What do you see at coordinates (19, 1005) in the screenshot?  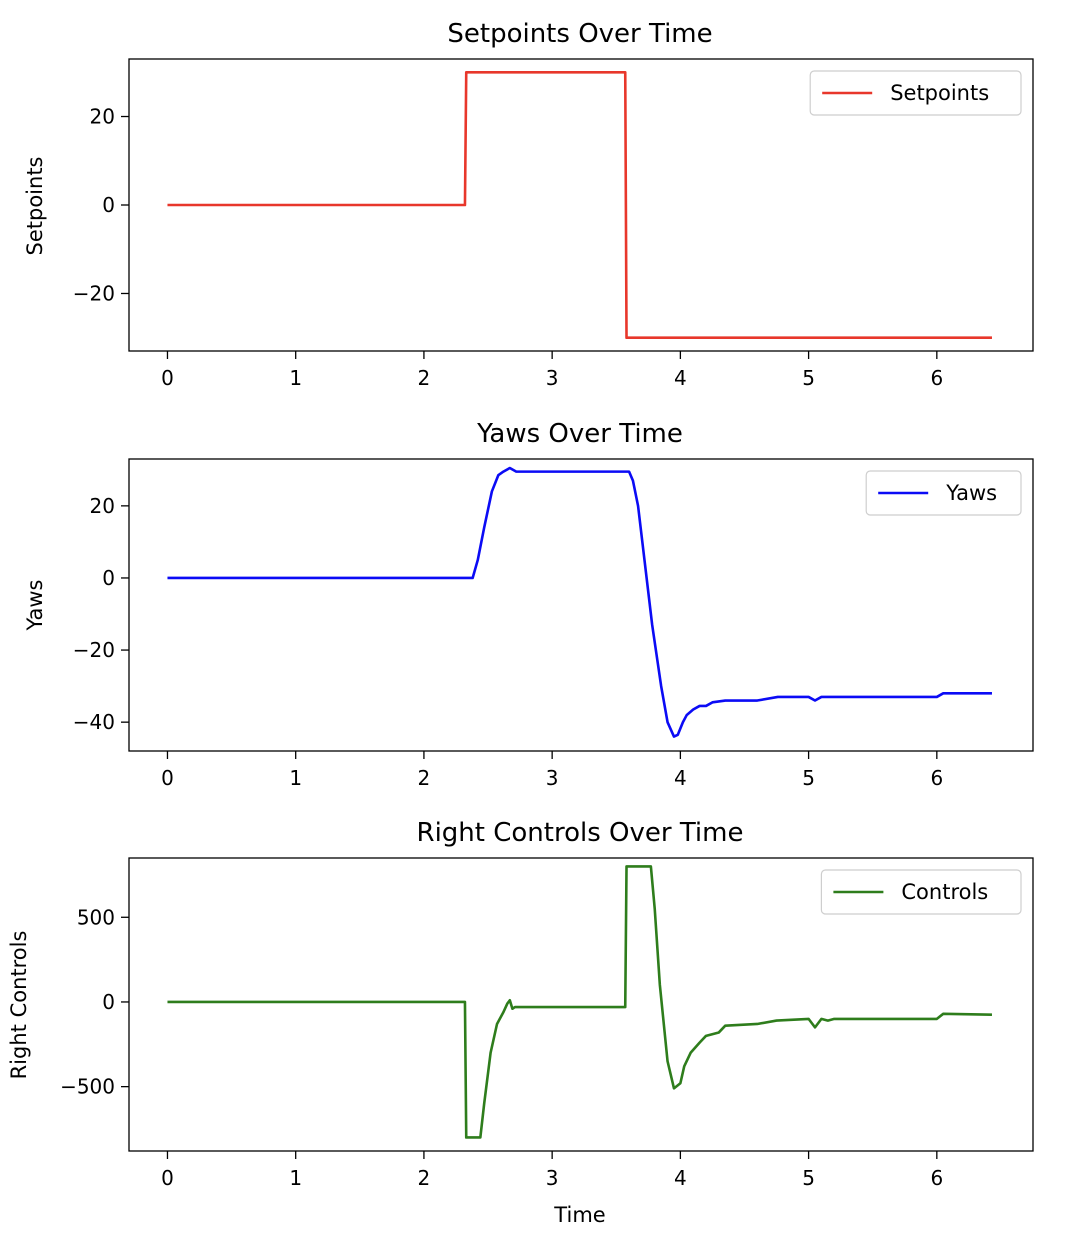 I see `y-axis-label: Right Controls` at bounding box center [19, 1005].